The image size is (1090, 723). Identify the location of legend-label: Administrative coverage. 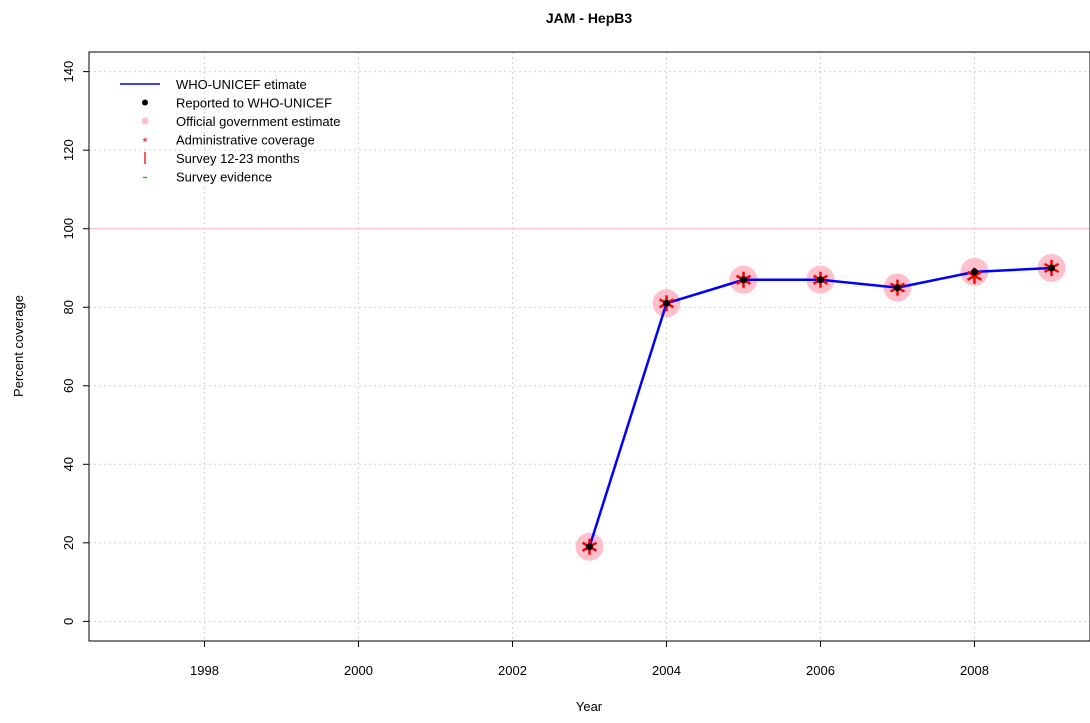
(245, 140).